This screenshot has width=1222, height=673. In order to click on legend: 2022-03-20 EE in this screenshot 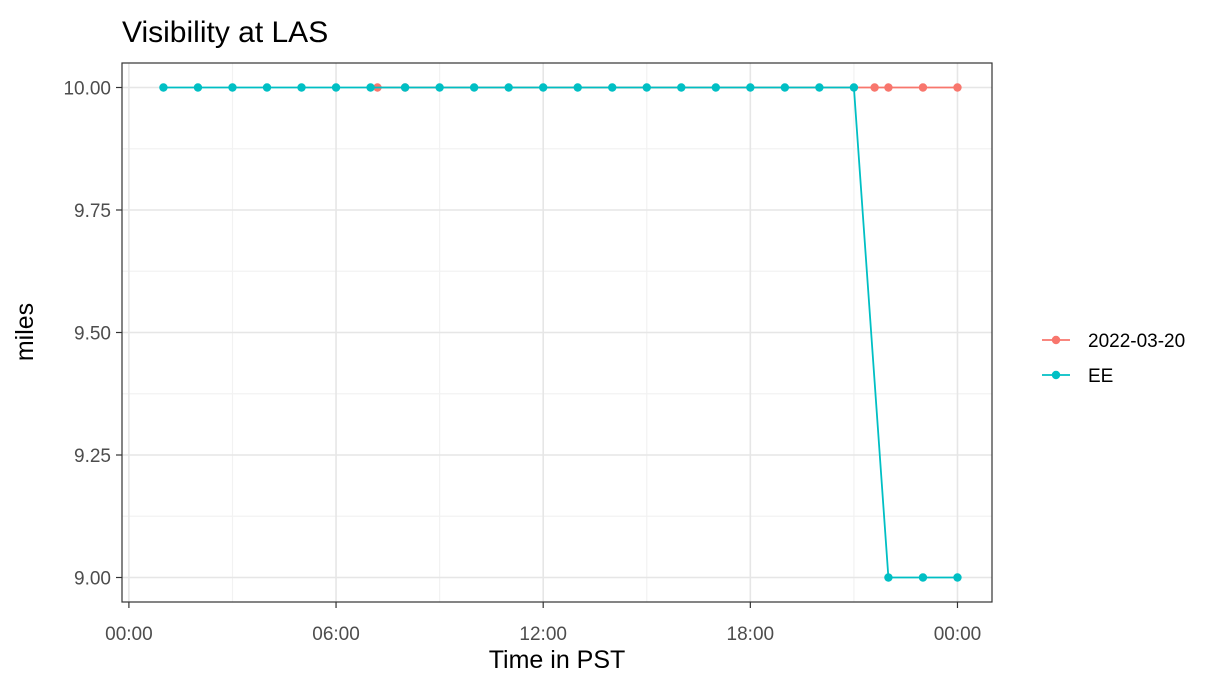, I will do `click(1113, 359)`.